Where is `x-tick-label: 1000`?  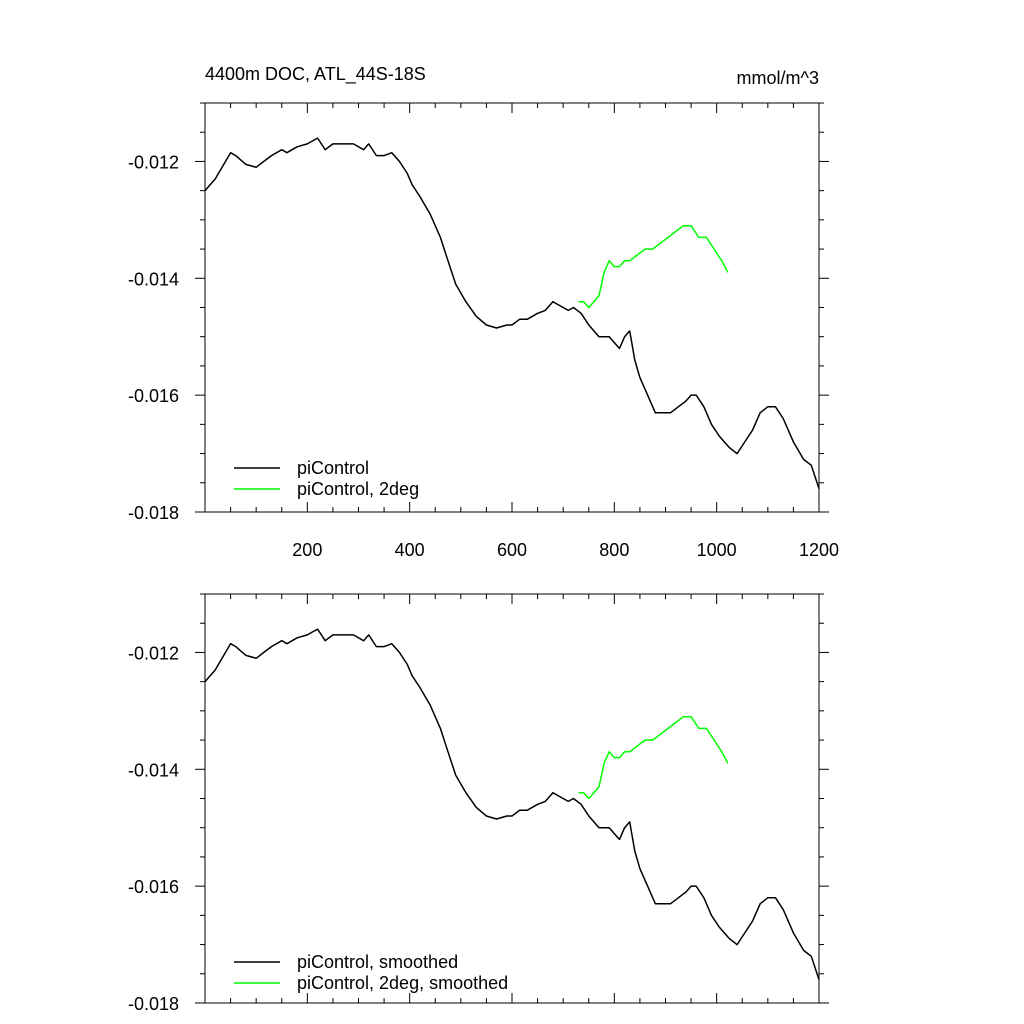 x-tick-label: 1000 is located at coordinates (717, 550).